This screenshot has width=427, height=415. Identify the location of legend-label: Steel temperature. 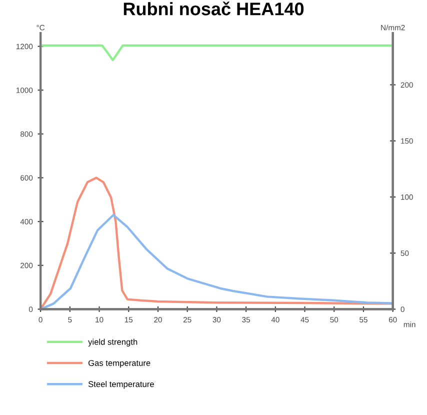
(121, 384).